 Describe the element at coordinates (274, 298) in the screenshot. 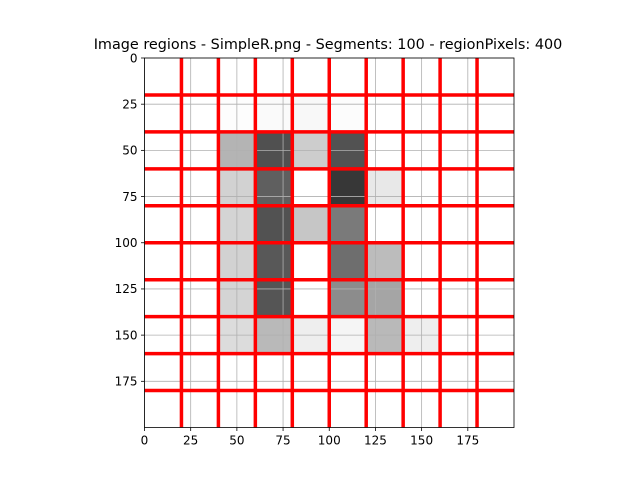

I see `image-cell-r6-c3` at that location.